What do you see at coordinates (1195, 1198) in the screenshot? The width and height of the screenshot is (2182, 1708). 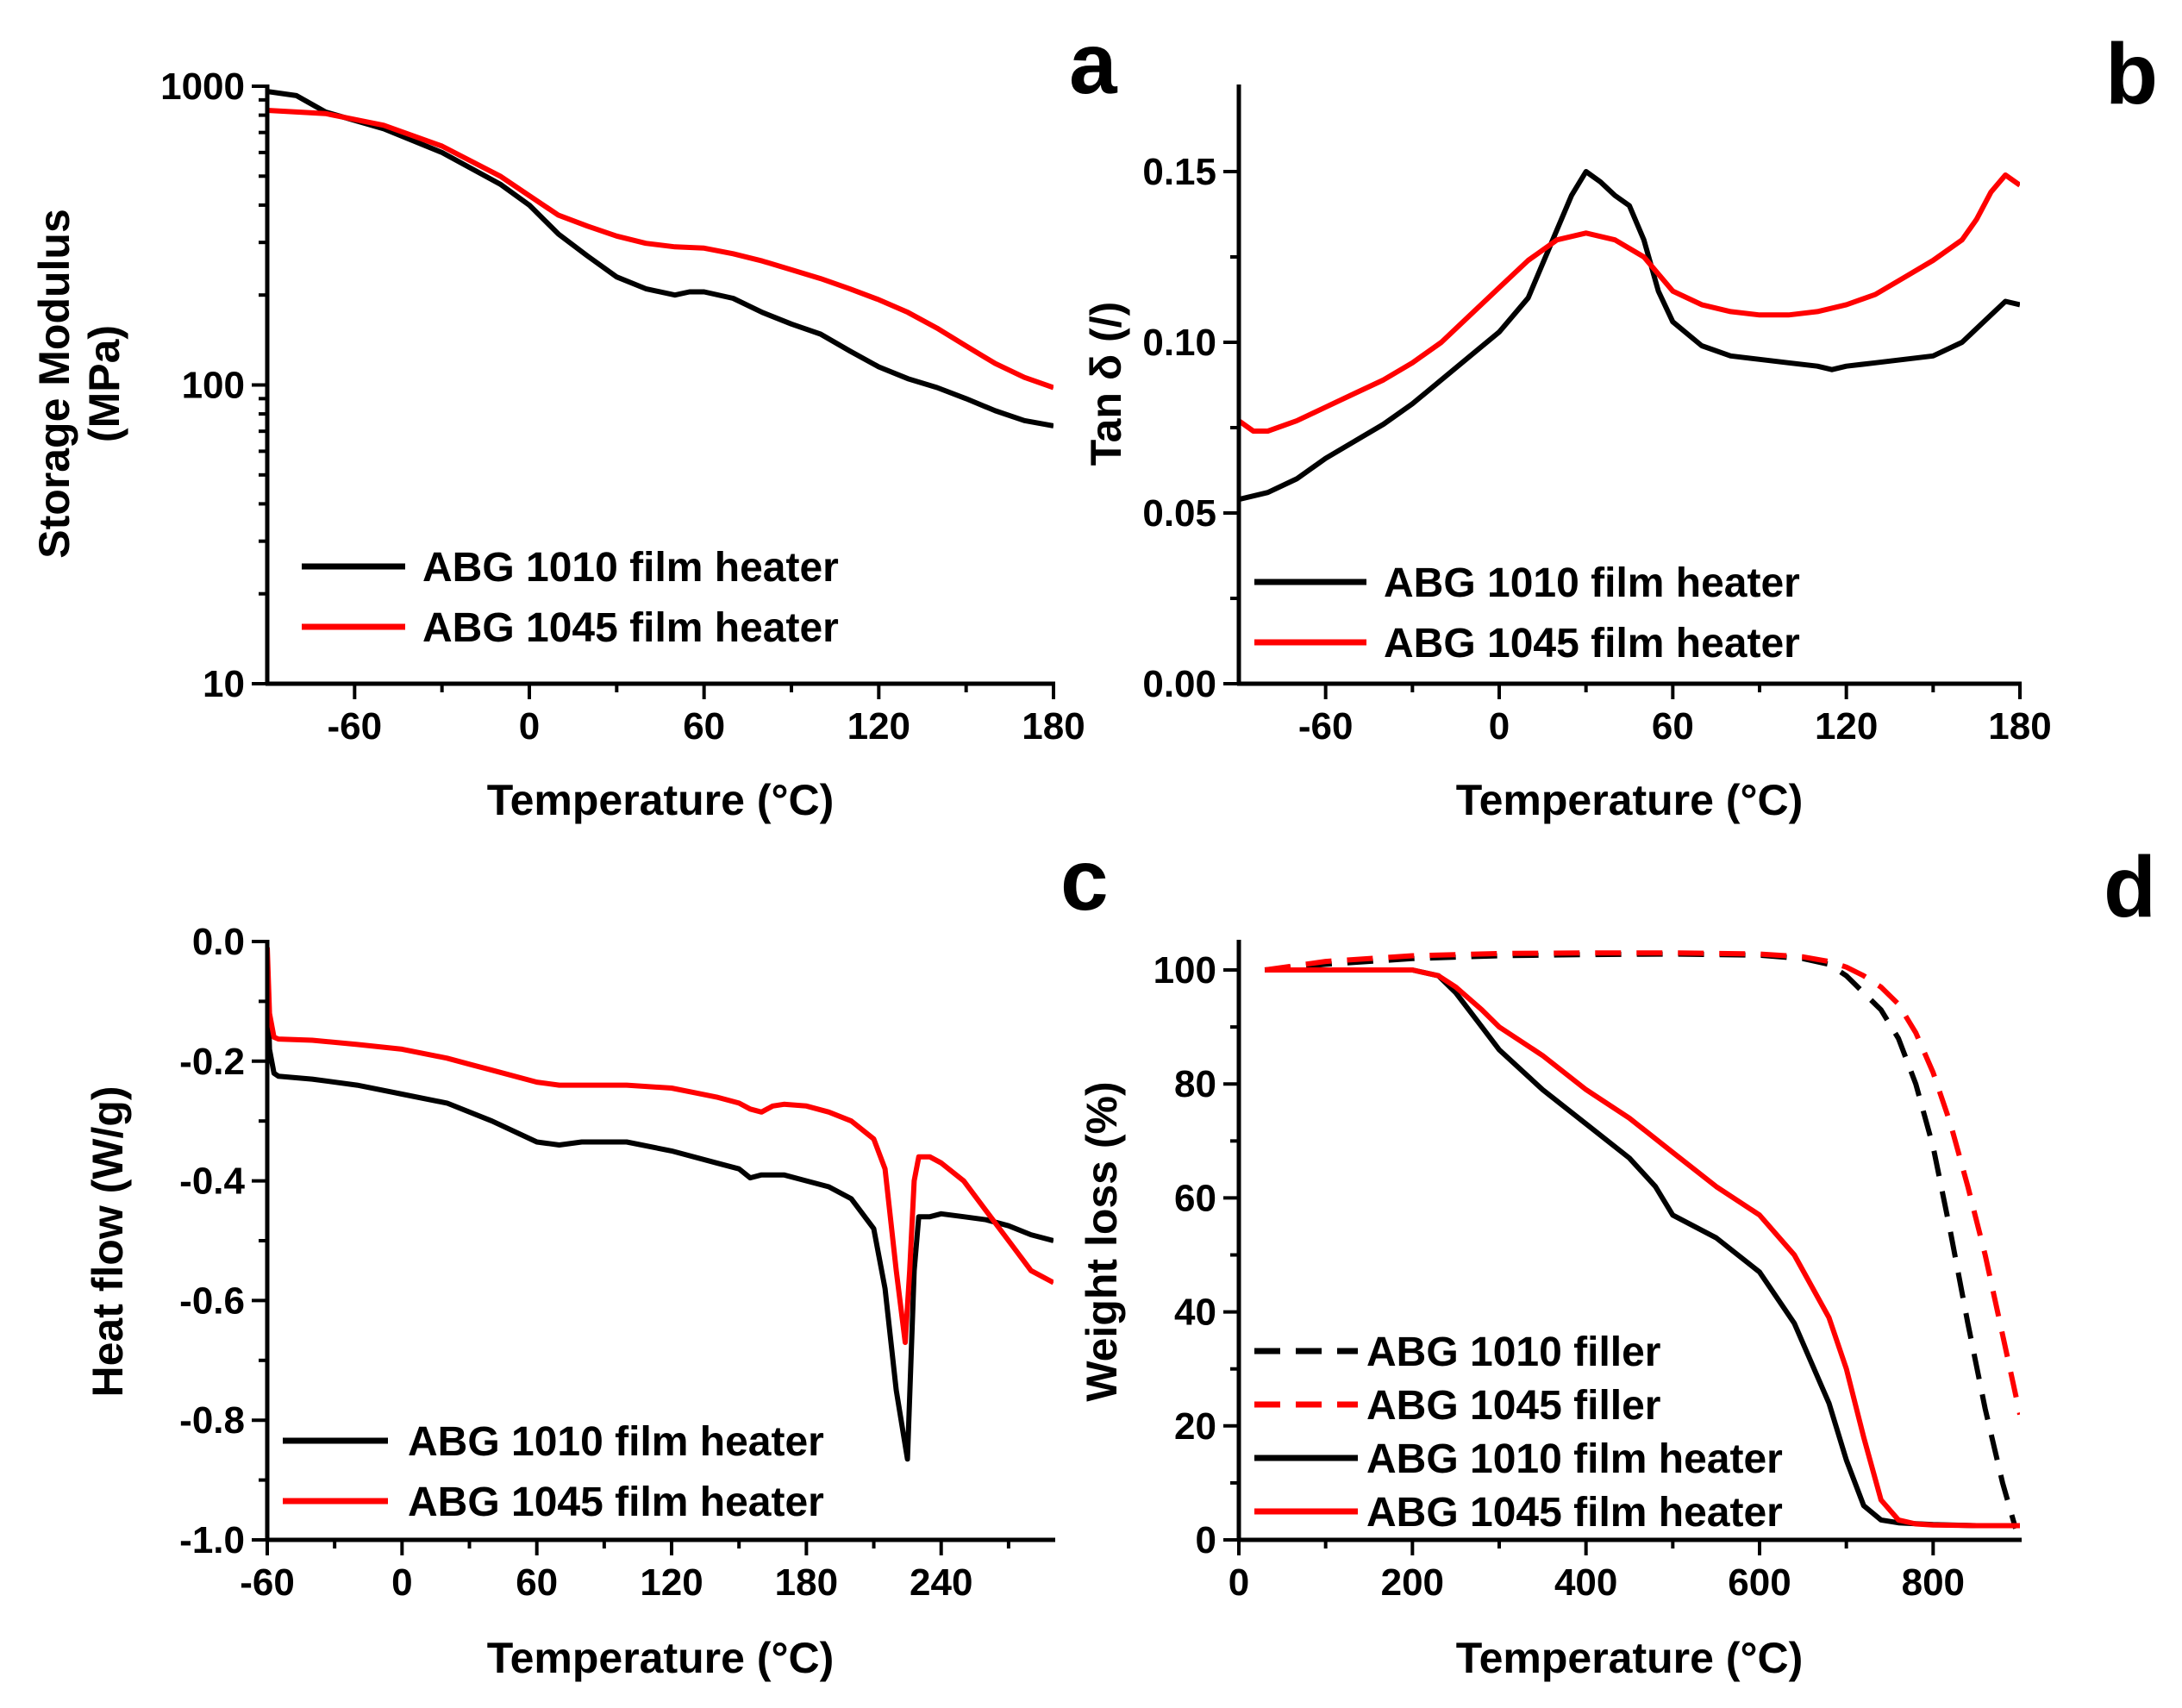 I see `y-tick-label: 60` at bounding box center [1195, 1198].